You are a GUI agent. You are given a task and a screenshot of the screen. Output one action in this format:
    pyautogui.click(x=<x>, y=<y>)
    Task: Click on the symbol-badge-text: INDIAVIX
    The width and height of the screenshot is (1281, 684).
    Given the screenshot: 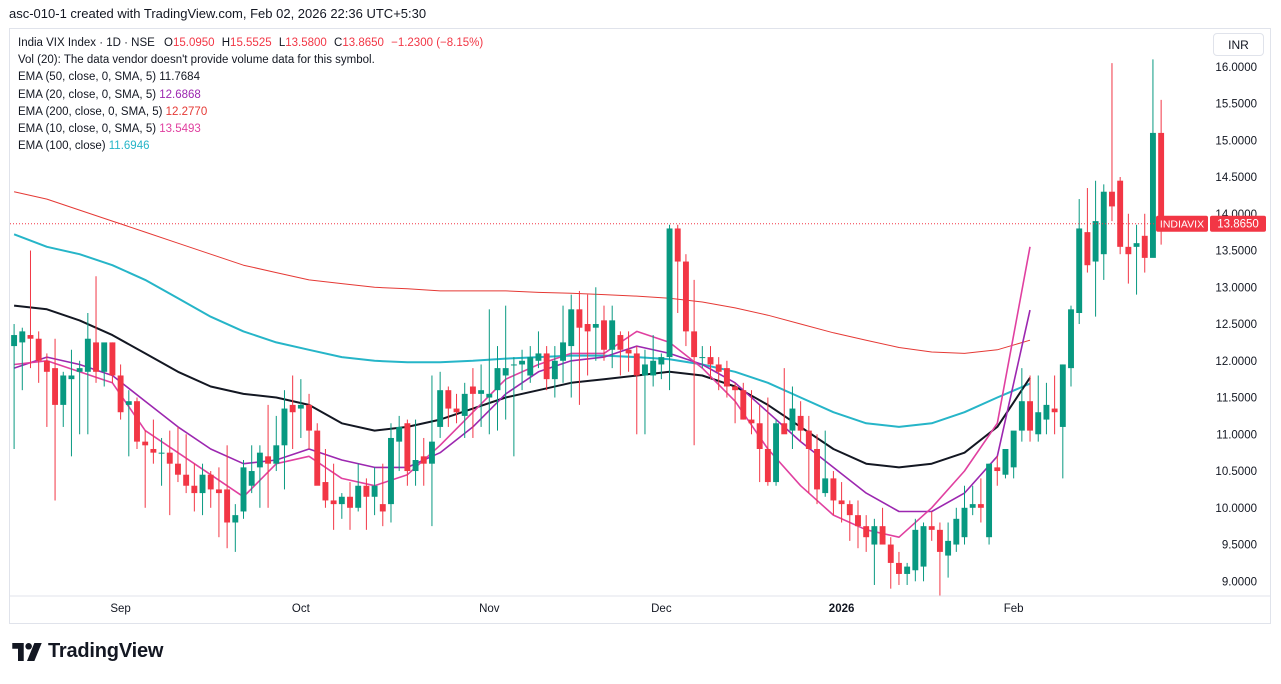 What is the action you would take?
    pyautogui.click(x=1182, y=225)
    